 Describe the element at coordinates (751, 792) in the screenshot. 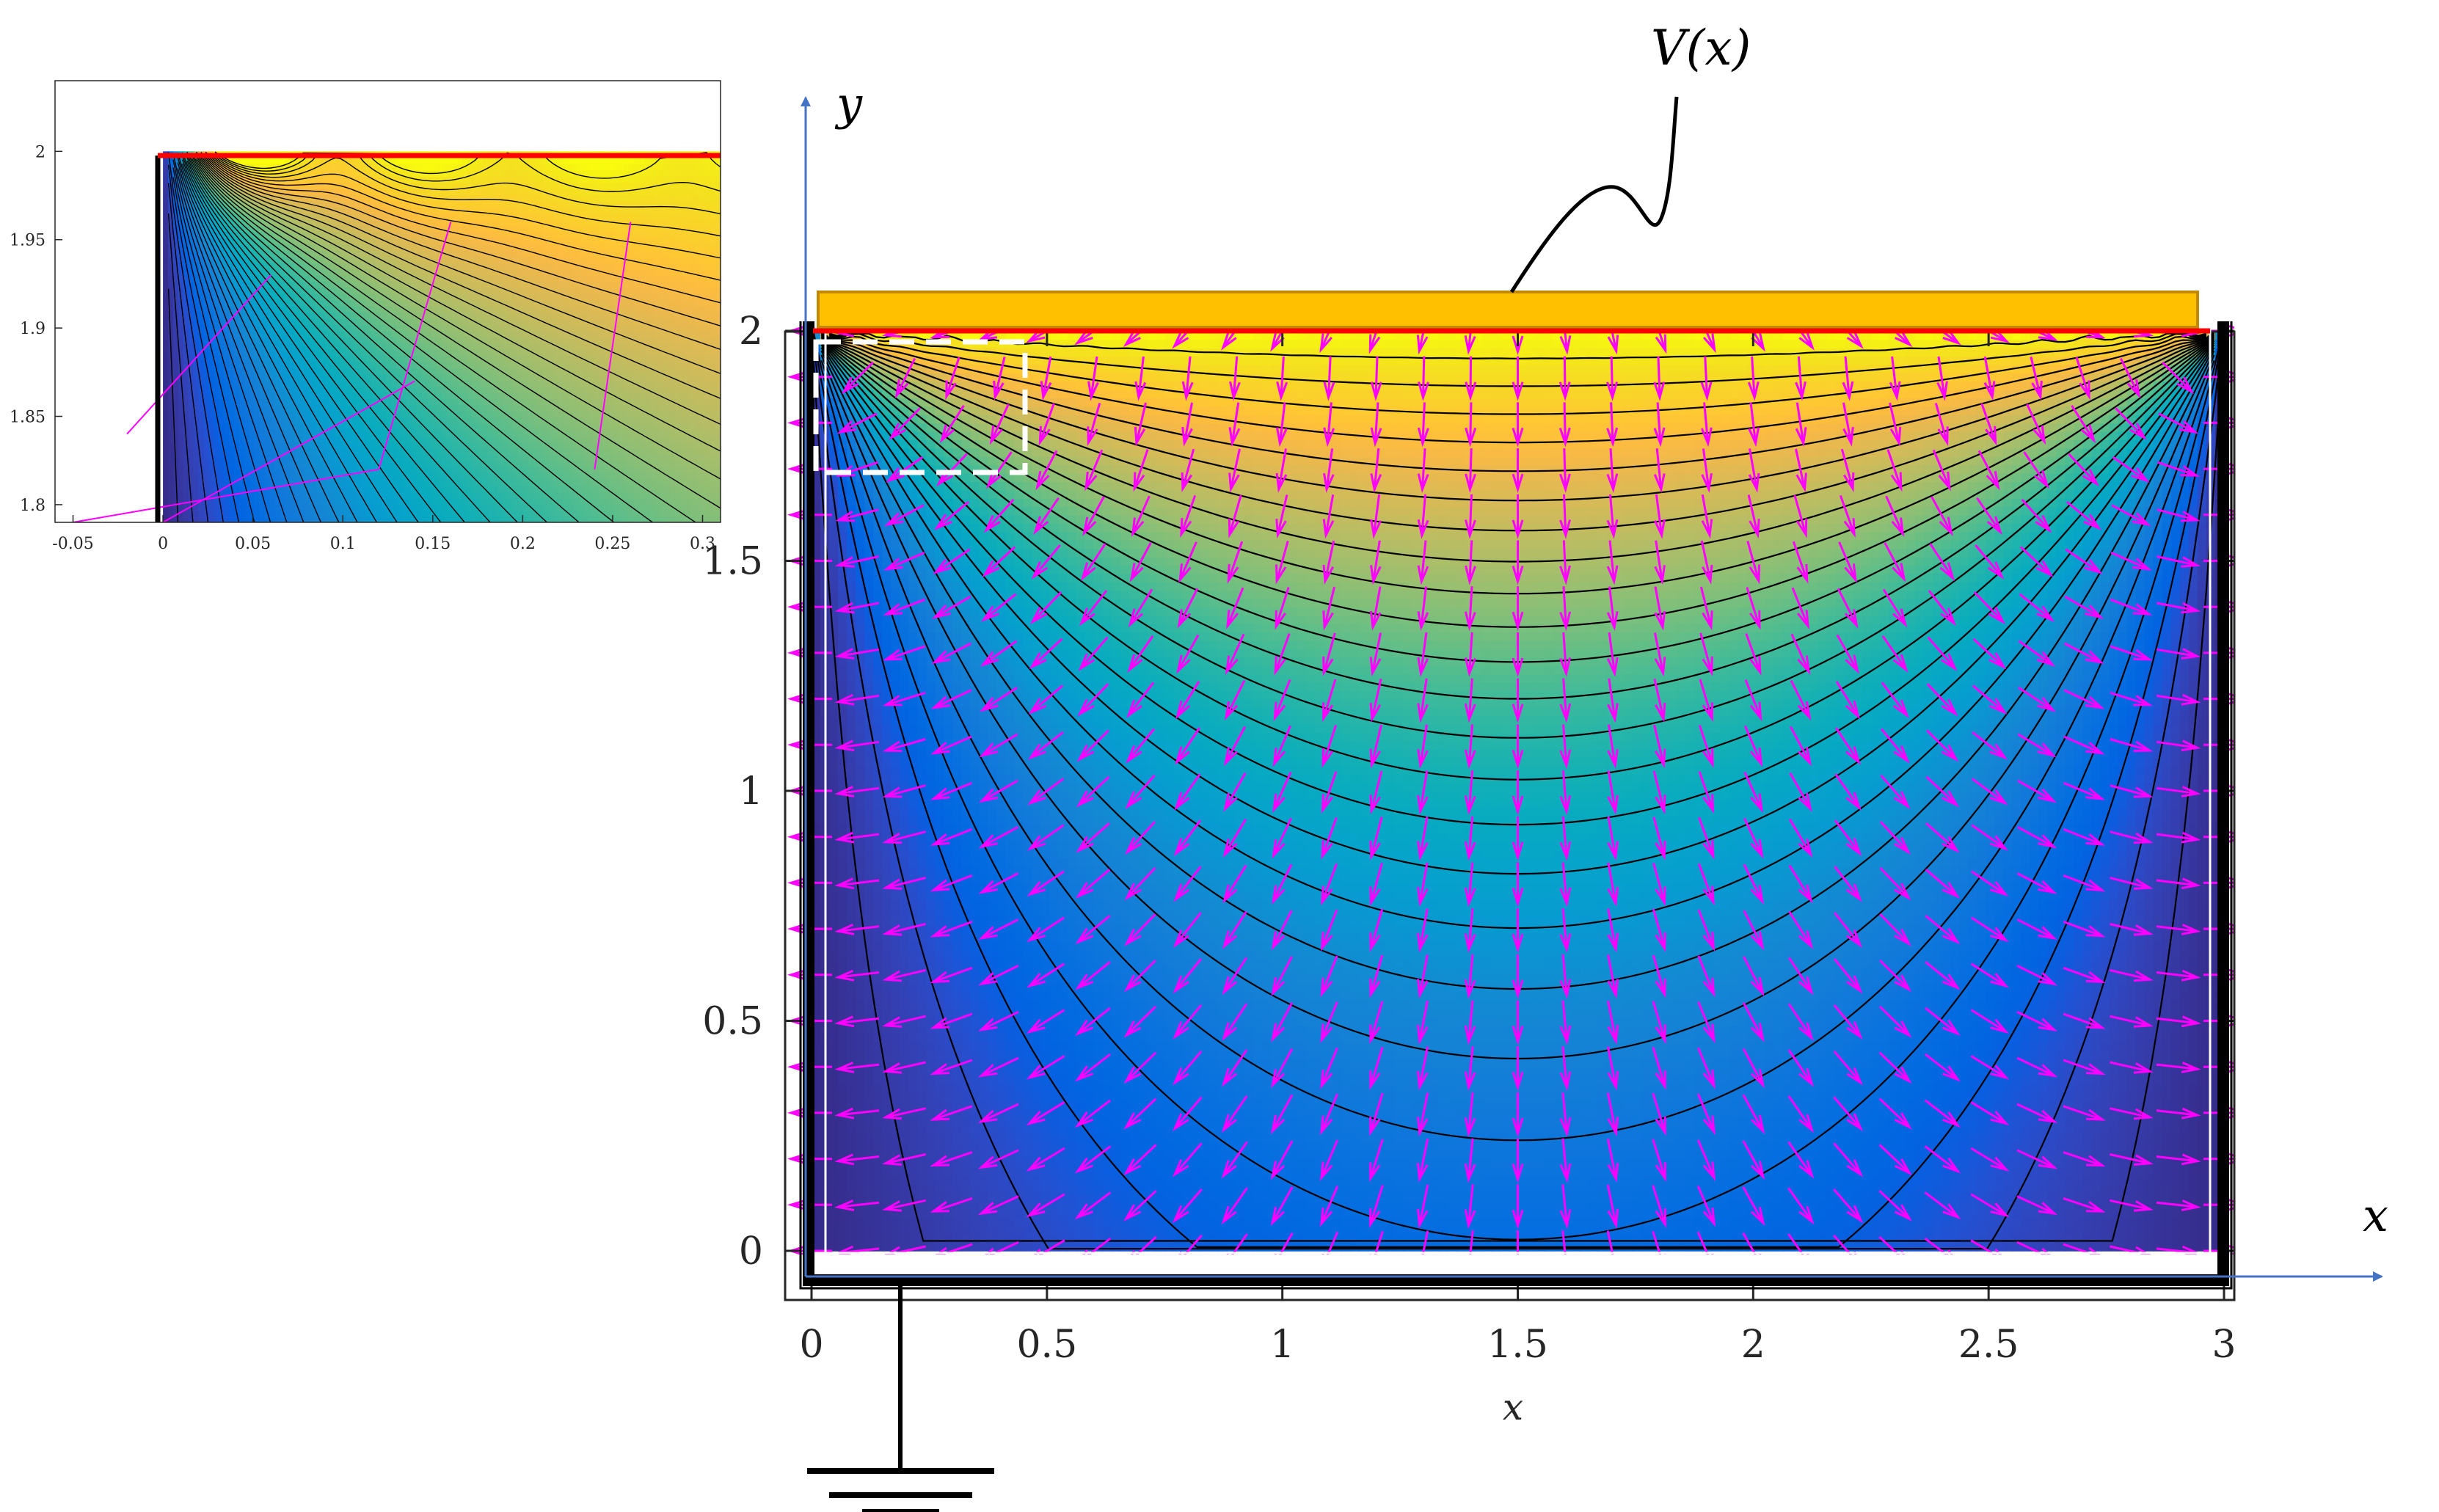

I see `y-tick-label: 1` at that location.